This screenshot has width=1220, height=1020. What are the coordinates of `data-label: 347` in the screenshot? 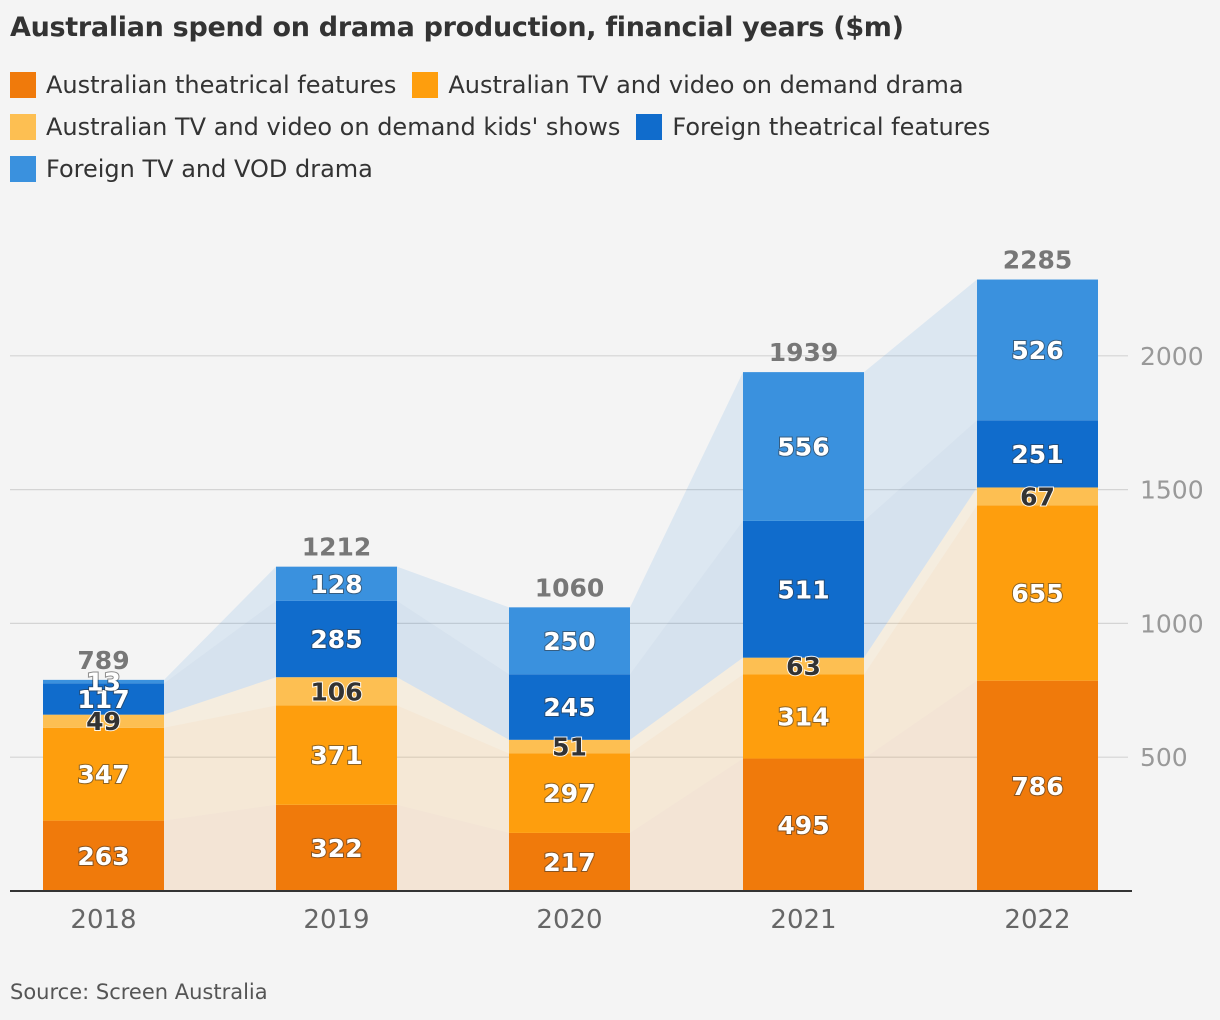 It's located at (103, 774).